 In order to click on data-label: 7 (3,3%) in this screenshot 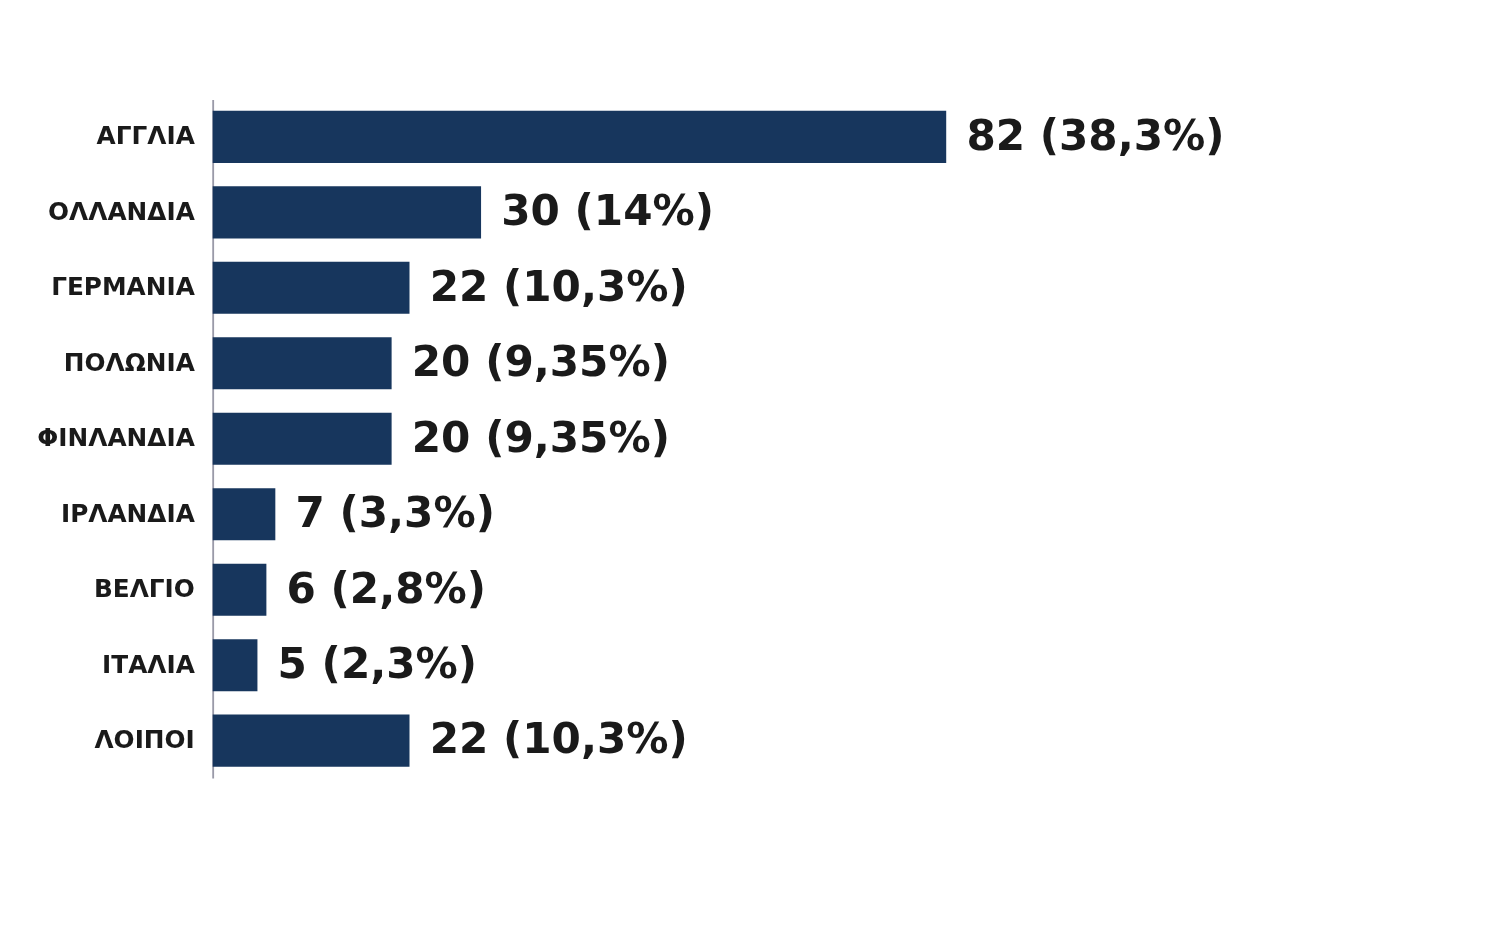, I will do `click(395, 513)`.